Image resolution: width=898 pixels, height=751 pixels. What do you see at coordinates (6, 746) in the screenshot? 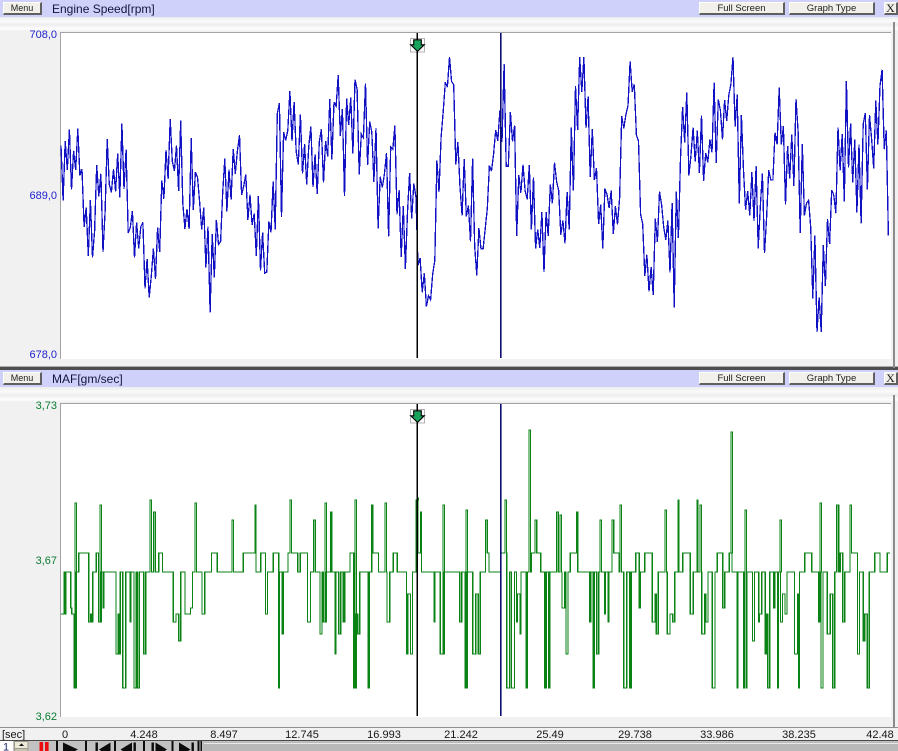
I see `svg-text: 1` at bounding box center [6, 746].